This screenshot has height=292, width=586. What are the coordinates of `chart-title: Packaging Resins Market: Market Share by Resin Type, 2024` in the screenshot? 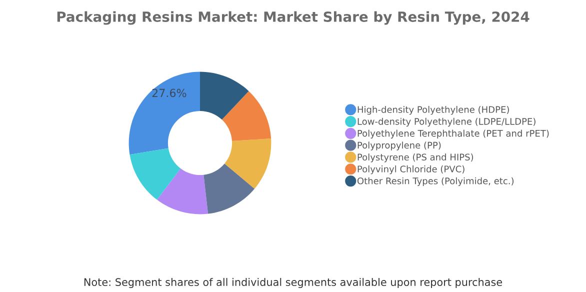 It's located at (293, 18).